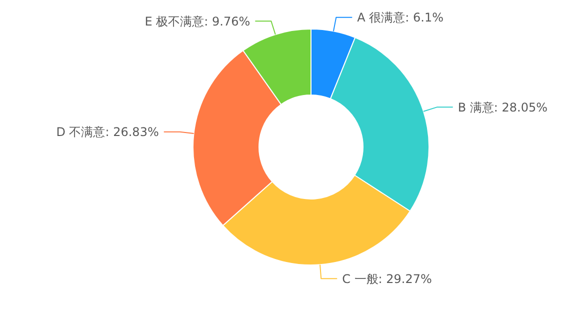 Image resolution: width=588 pixels, height=326 pixels. I want to click on slice-label: D 不满意: 26.83%, so click(107, 132).